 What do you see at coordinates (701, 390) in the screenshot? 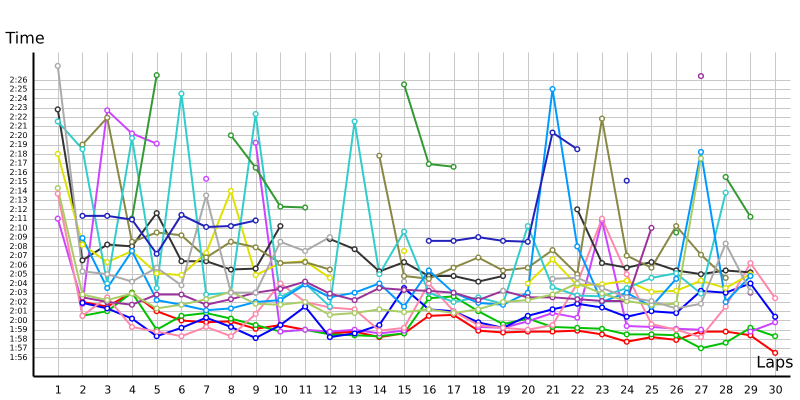
I see `x-tick-label: 27` at bounding box center [701, 390].